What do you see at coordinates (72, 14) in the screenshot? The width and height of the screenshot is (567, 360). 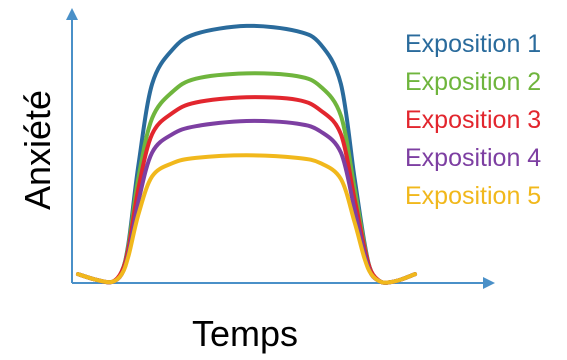 I see `y-axis-arrow` at bounding box center [72, 14].